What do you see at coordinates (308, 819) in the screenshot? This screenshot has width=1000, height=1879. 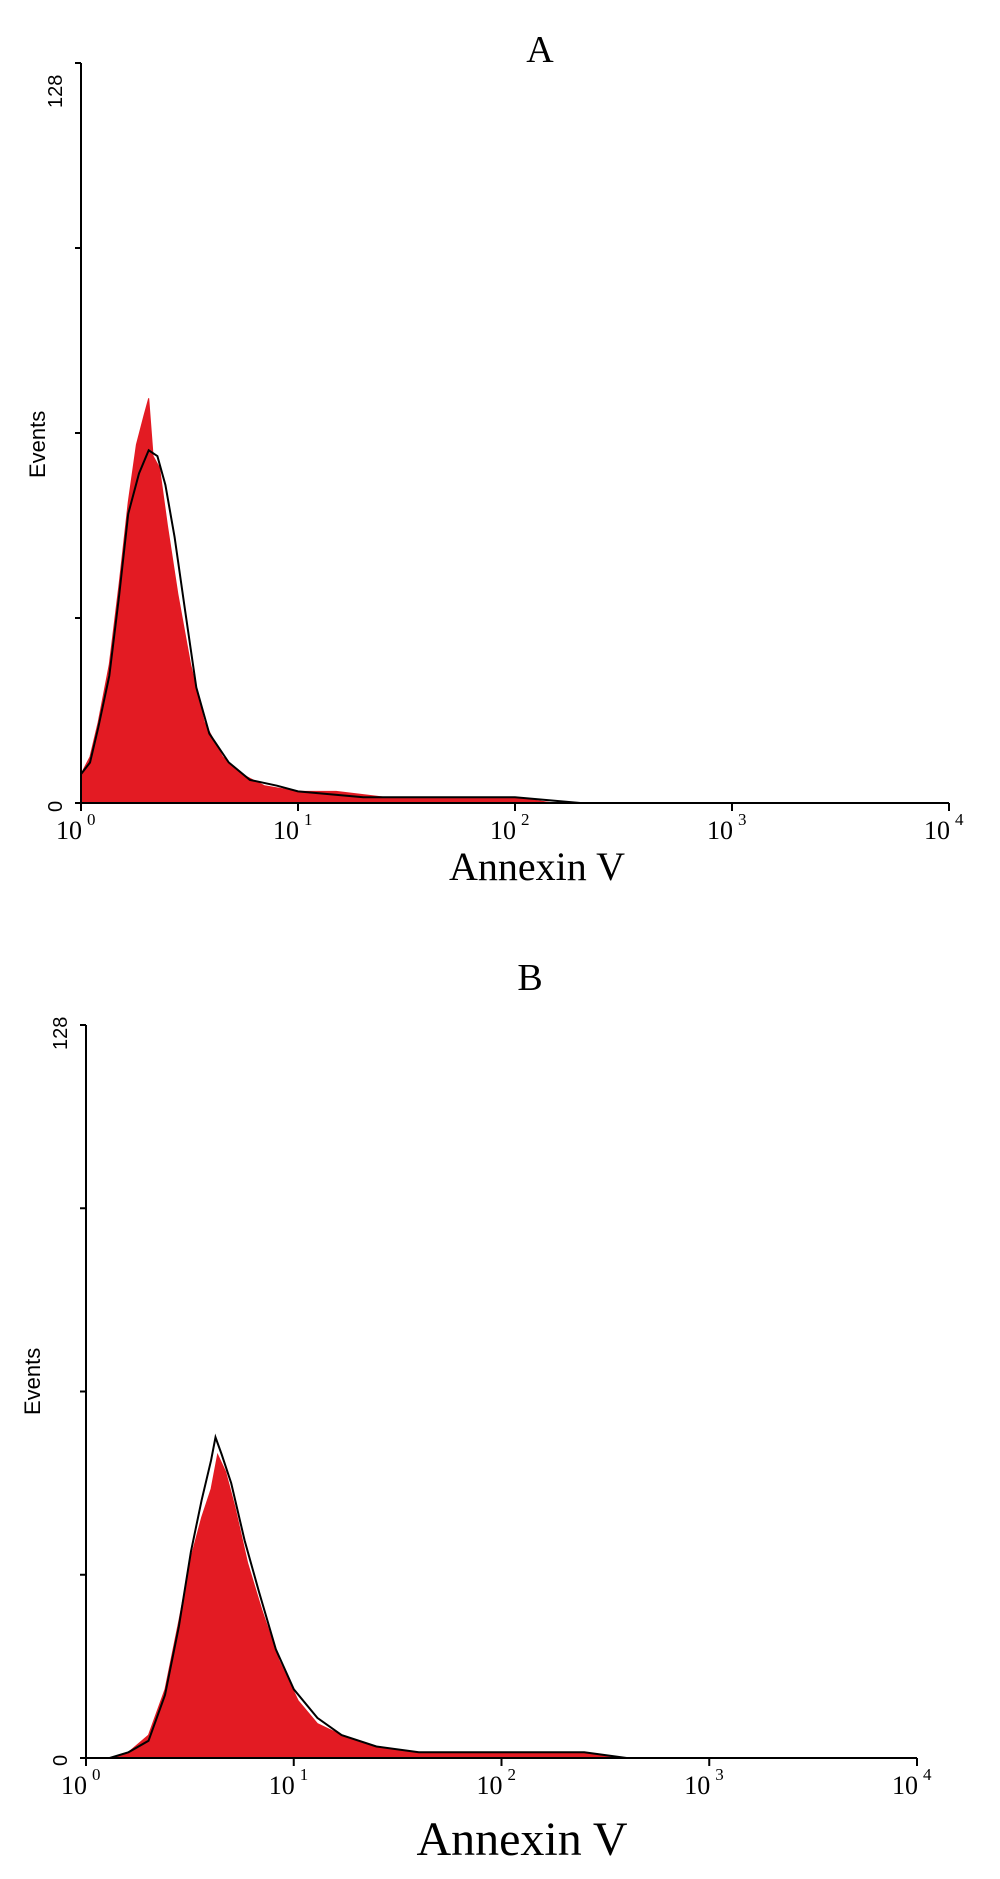 I see `panel-a-x-tick-exponent: 1` at bounding box center [308, 819].